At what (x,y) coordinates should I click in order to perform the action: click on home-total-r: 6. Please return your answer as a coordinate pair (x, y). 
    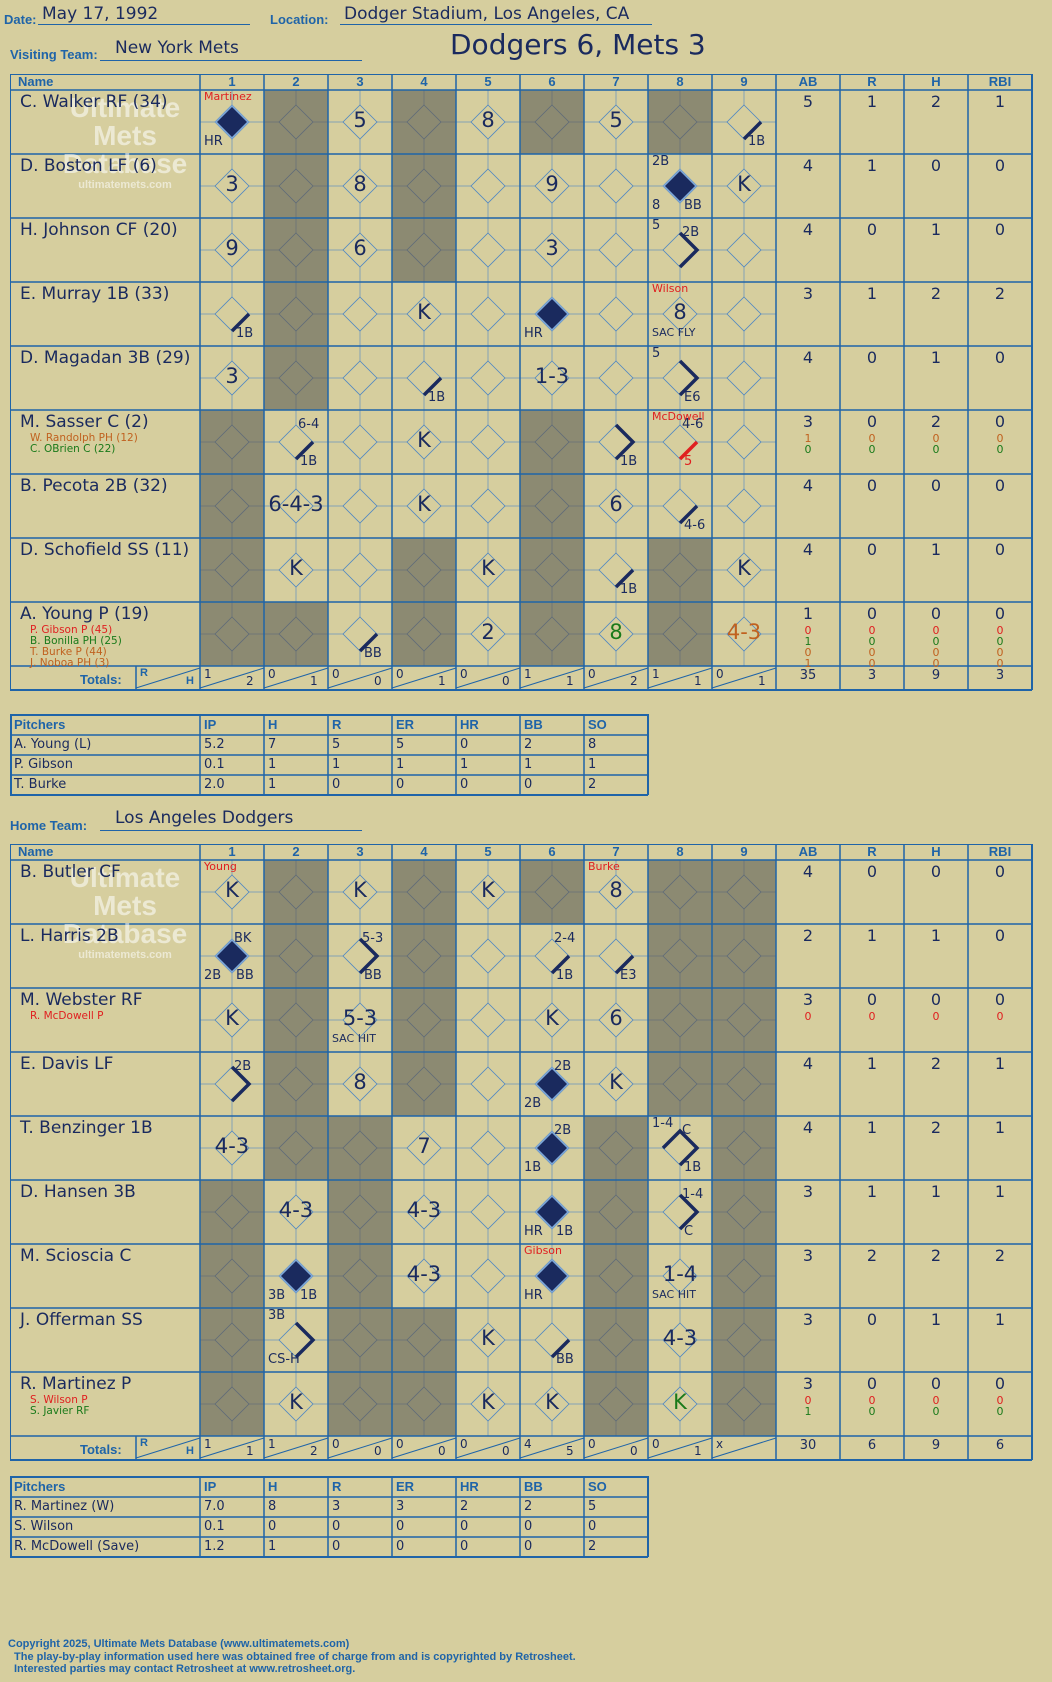
    Looking at the image, I should click on (872, 1445).